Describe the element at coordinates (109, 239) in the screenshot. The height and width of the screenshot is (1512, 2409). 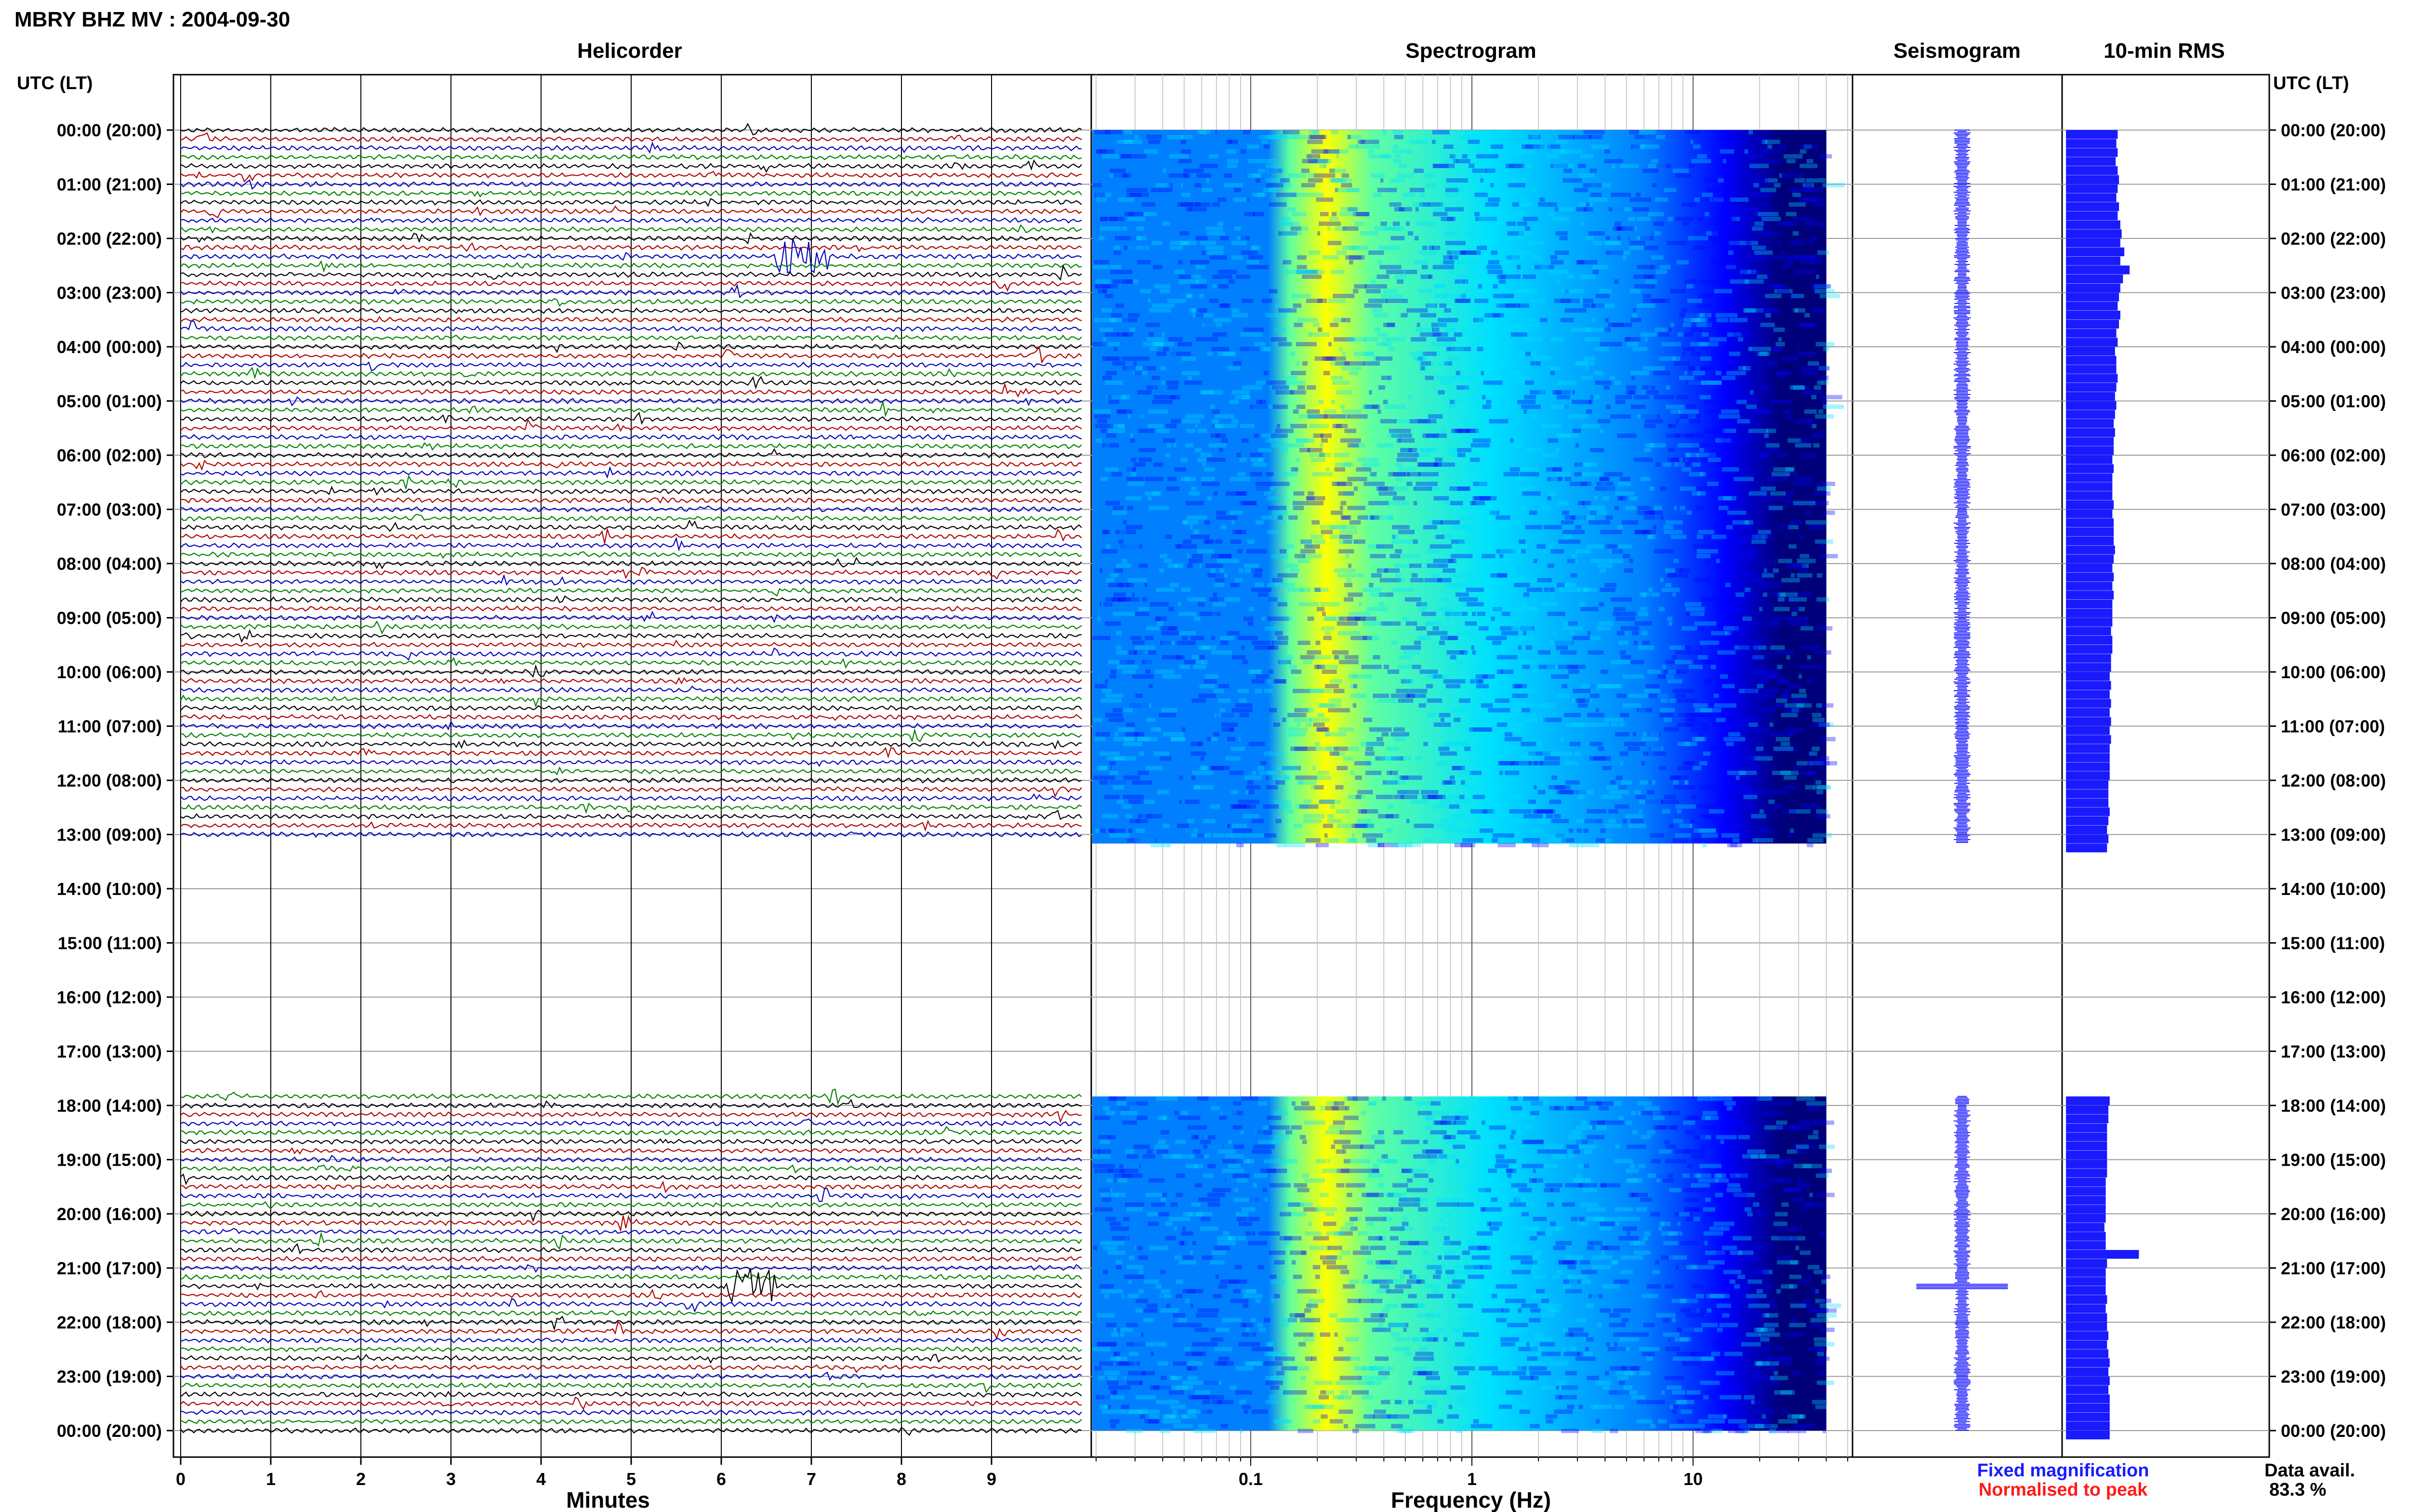
I see `left-time-label: 02:00 (22:00)` at that location.